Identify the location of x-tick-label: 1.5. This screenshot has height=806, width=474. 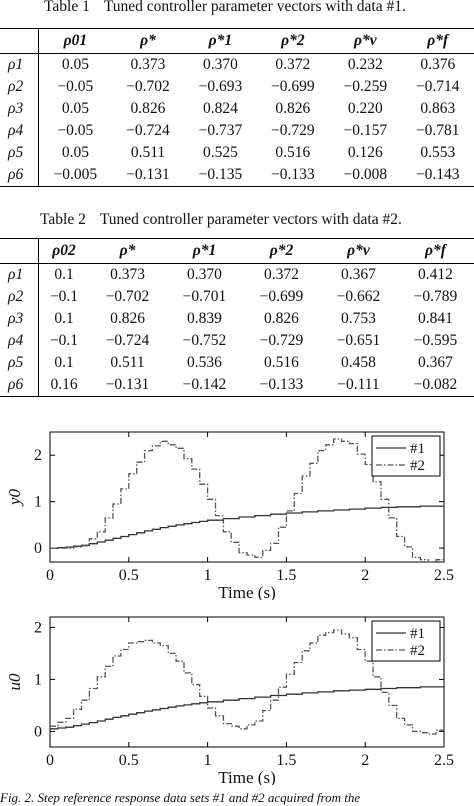
(286, 575).